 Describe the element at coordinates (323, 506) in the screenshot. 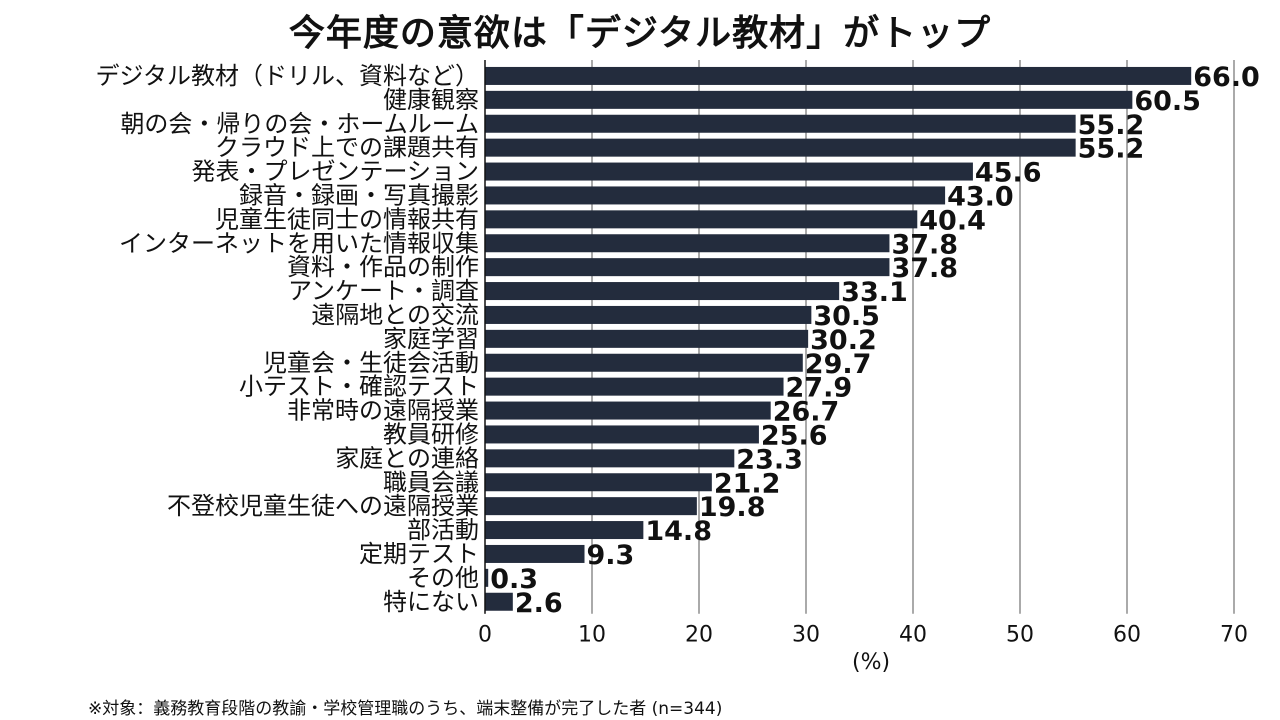

I see `category-label: 不登校児童生徒への遠隔授業` at that location.